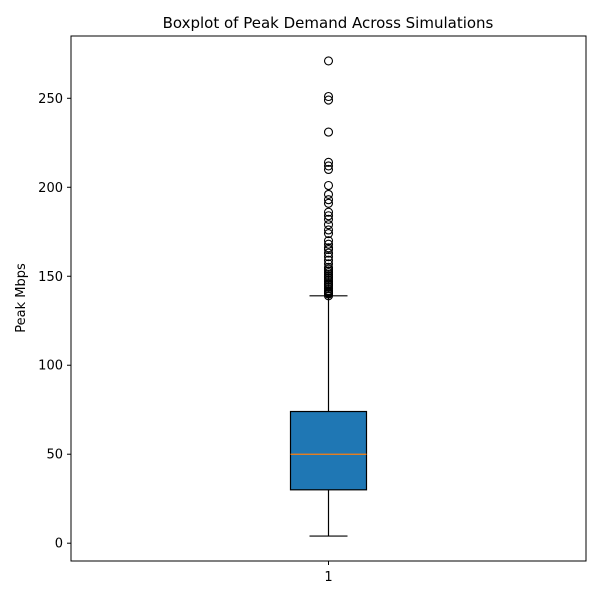 The height and width of the screenshot is (600, 600). What do you see at coordinates (21, 298) in the screenshot?
I see `y-axis-label: Peak Mbps` at bounding box center [21, 298].